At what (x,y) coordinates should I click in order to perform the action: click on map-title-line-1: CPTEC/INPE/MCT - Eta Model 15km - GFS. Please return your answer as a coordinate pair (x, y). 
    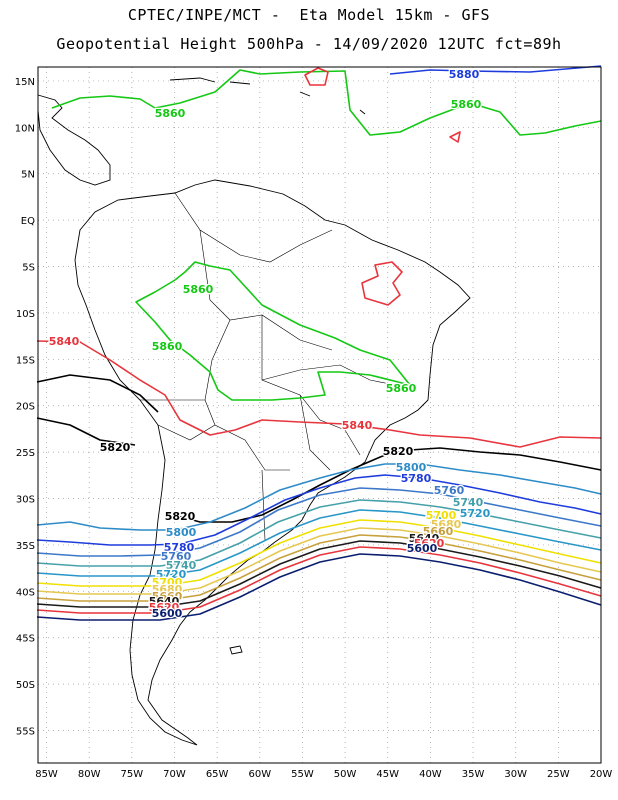
    Looking at the image, I should click on (309, 15).